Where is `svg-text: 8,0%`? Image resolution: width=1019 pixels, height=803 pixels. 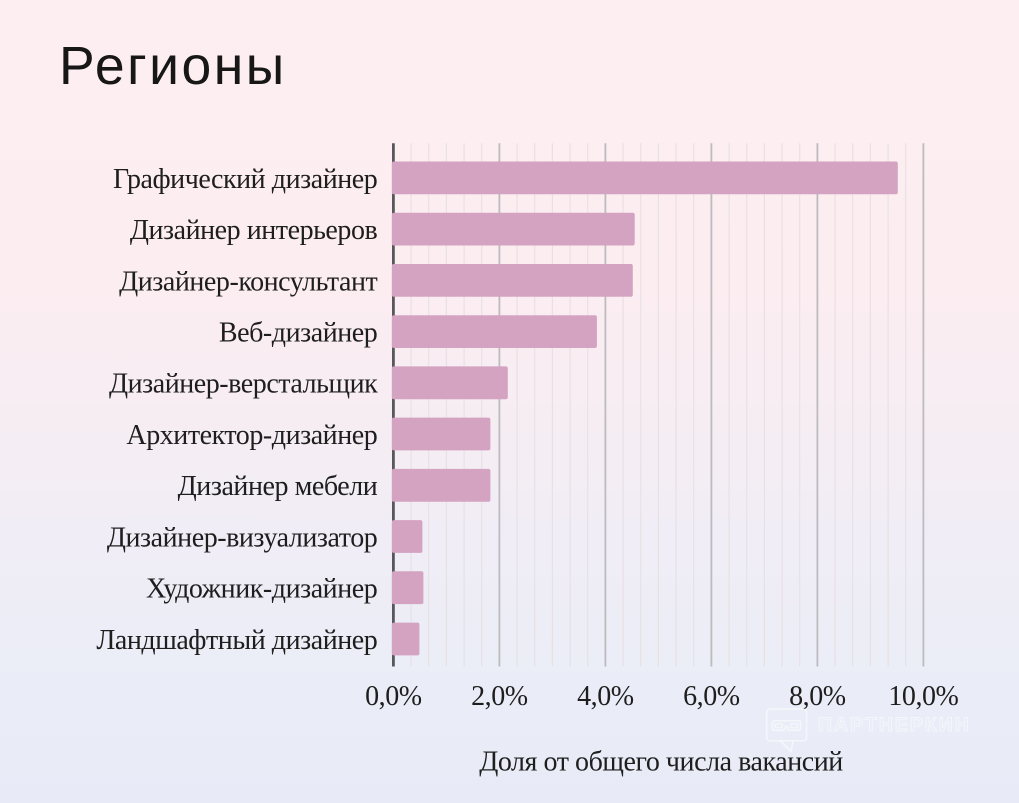
svg-text: 8,0% is located at coordinates (817, 696).